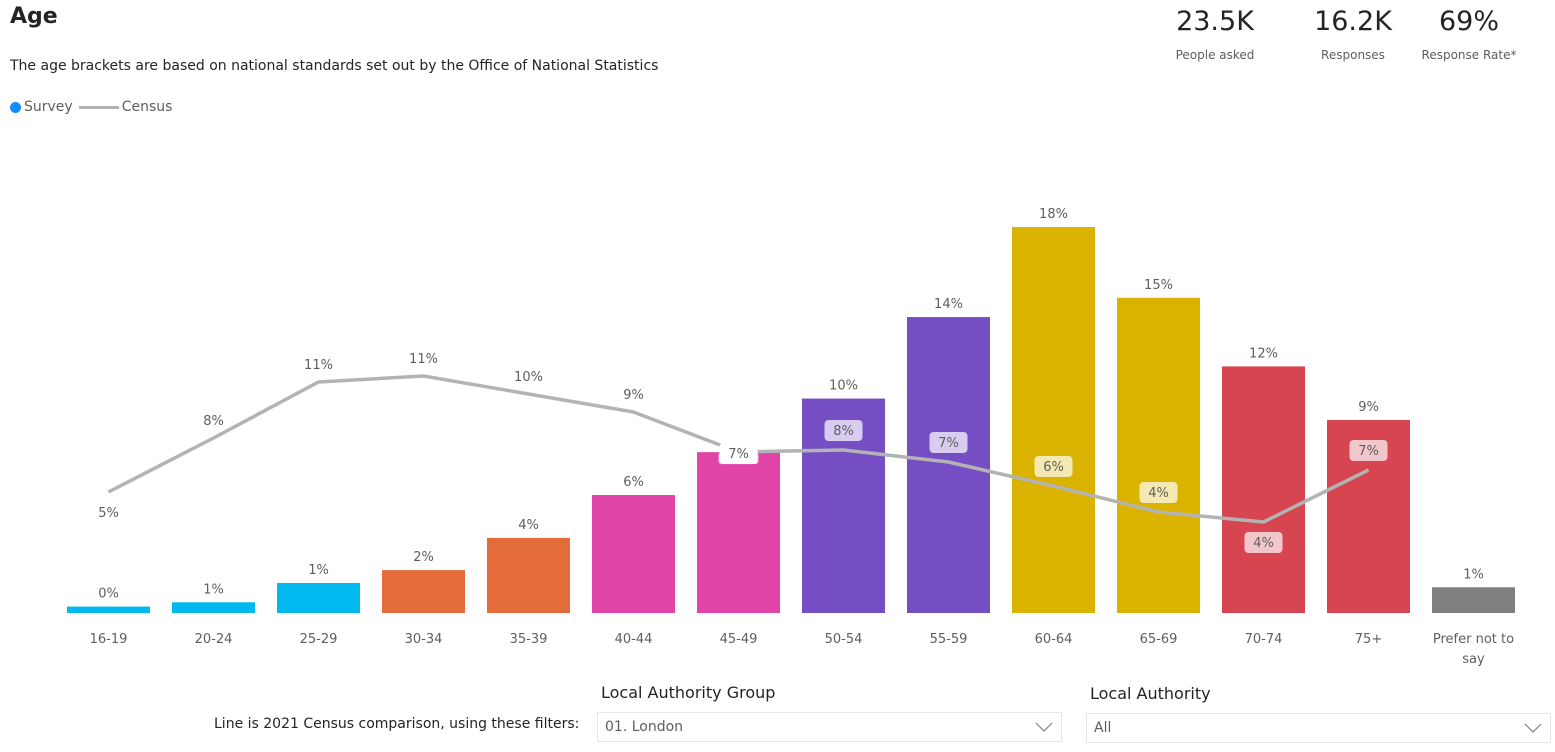  Describe the element at coordinates (109, 639) in the screenshot. I see `x-tick-label: 16-19` at that location.